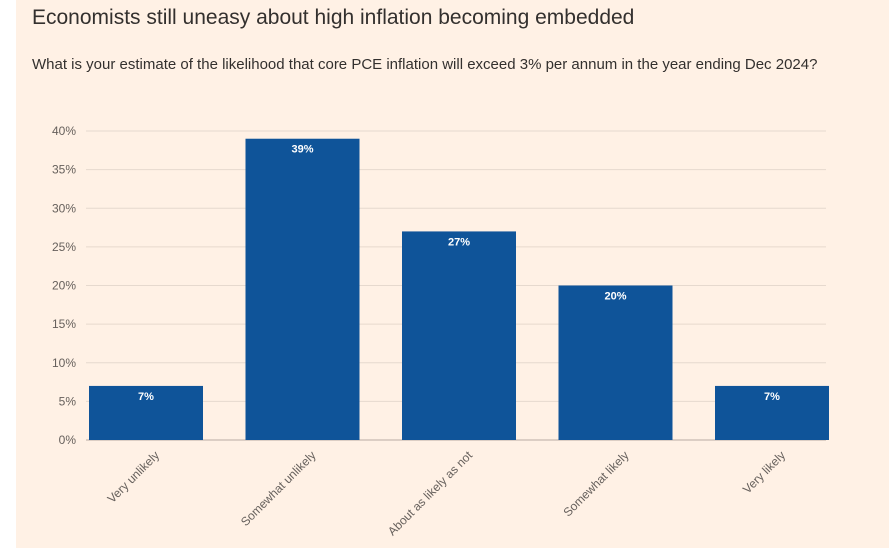 Image resolution: width=889 pixels, height=548 pixels. Describe the element at coordinates (615, 297) in the screenshot. I see `data-label: 20%` at that location.